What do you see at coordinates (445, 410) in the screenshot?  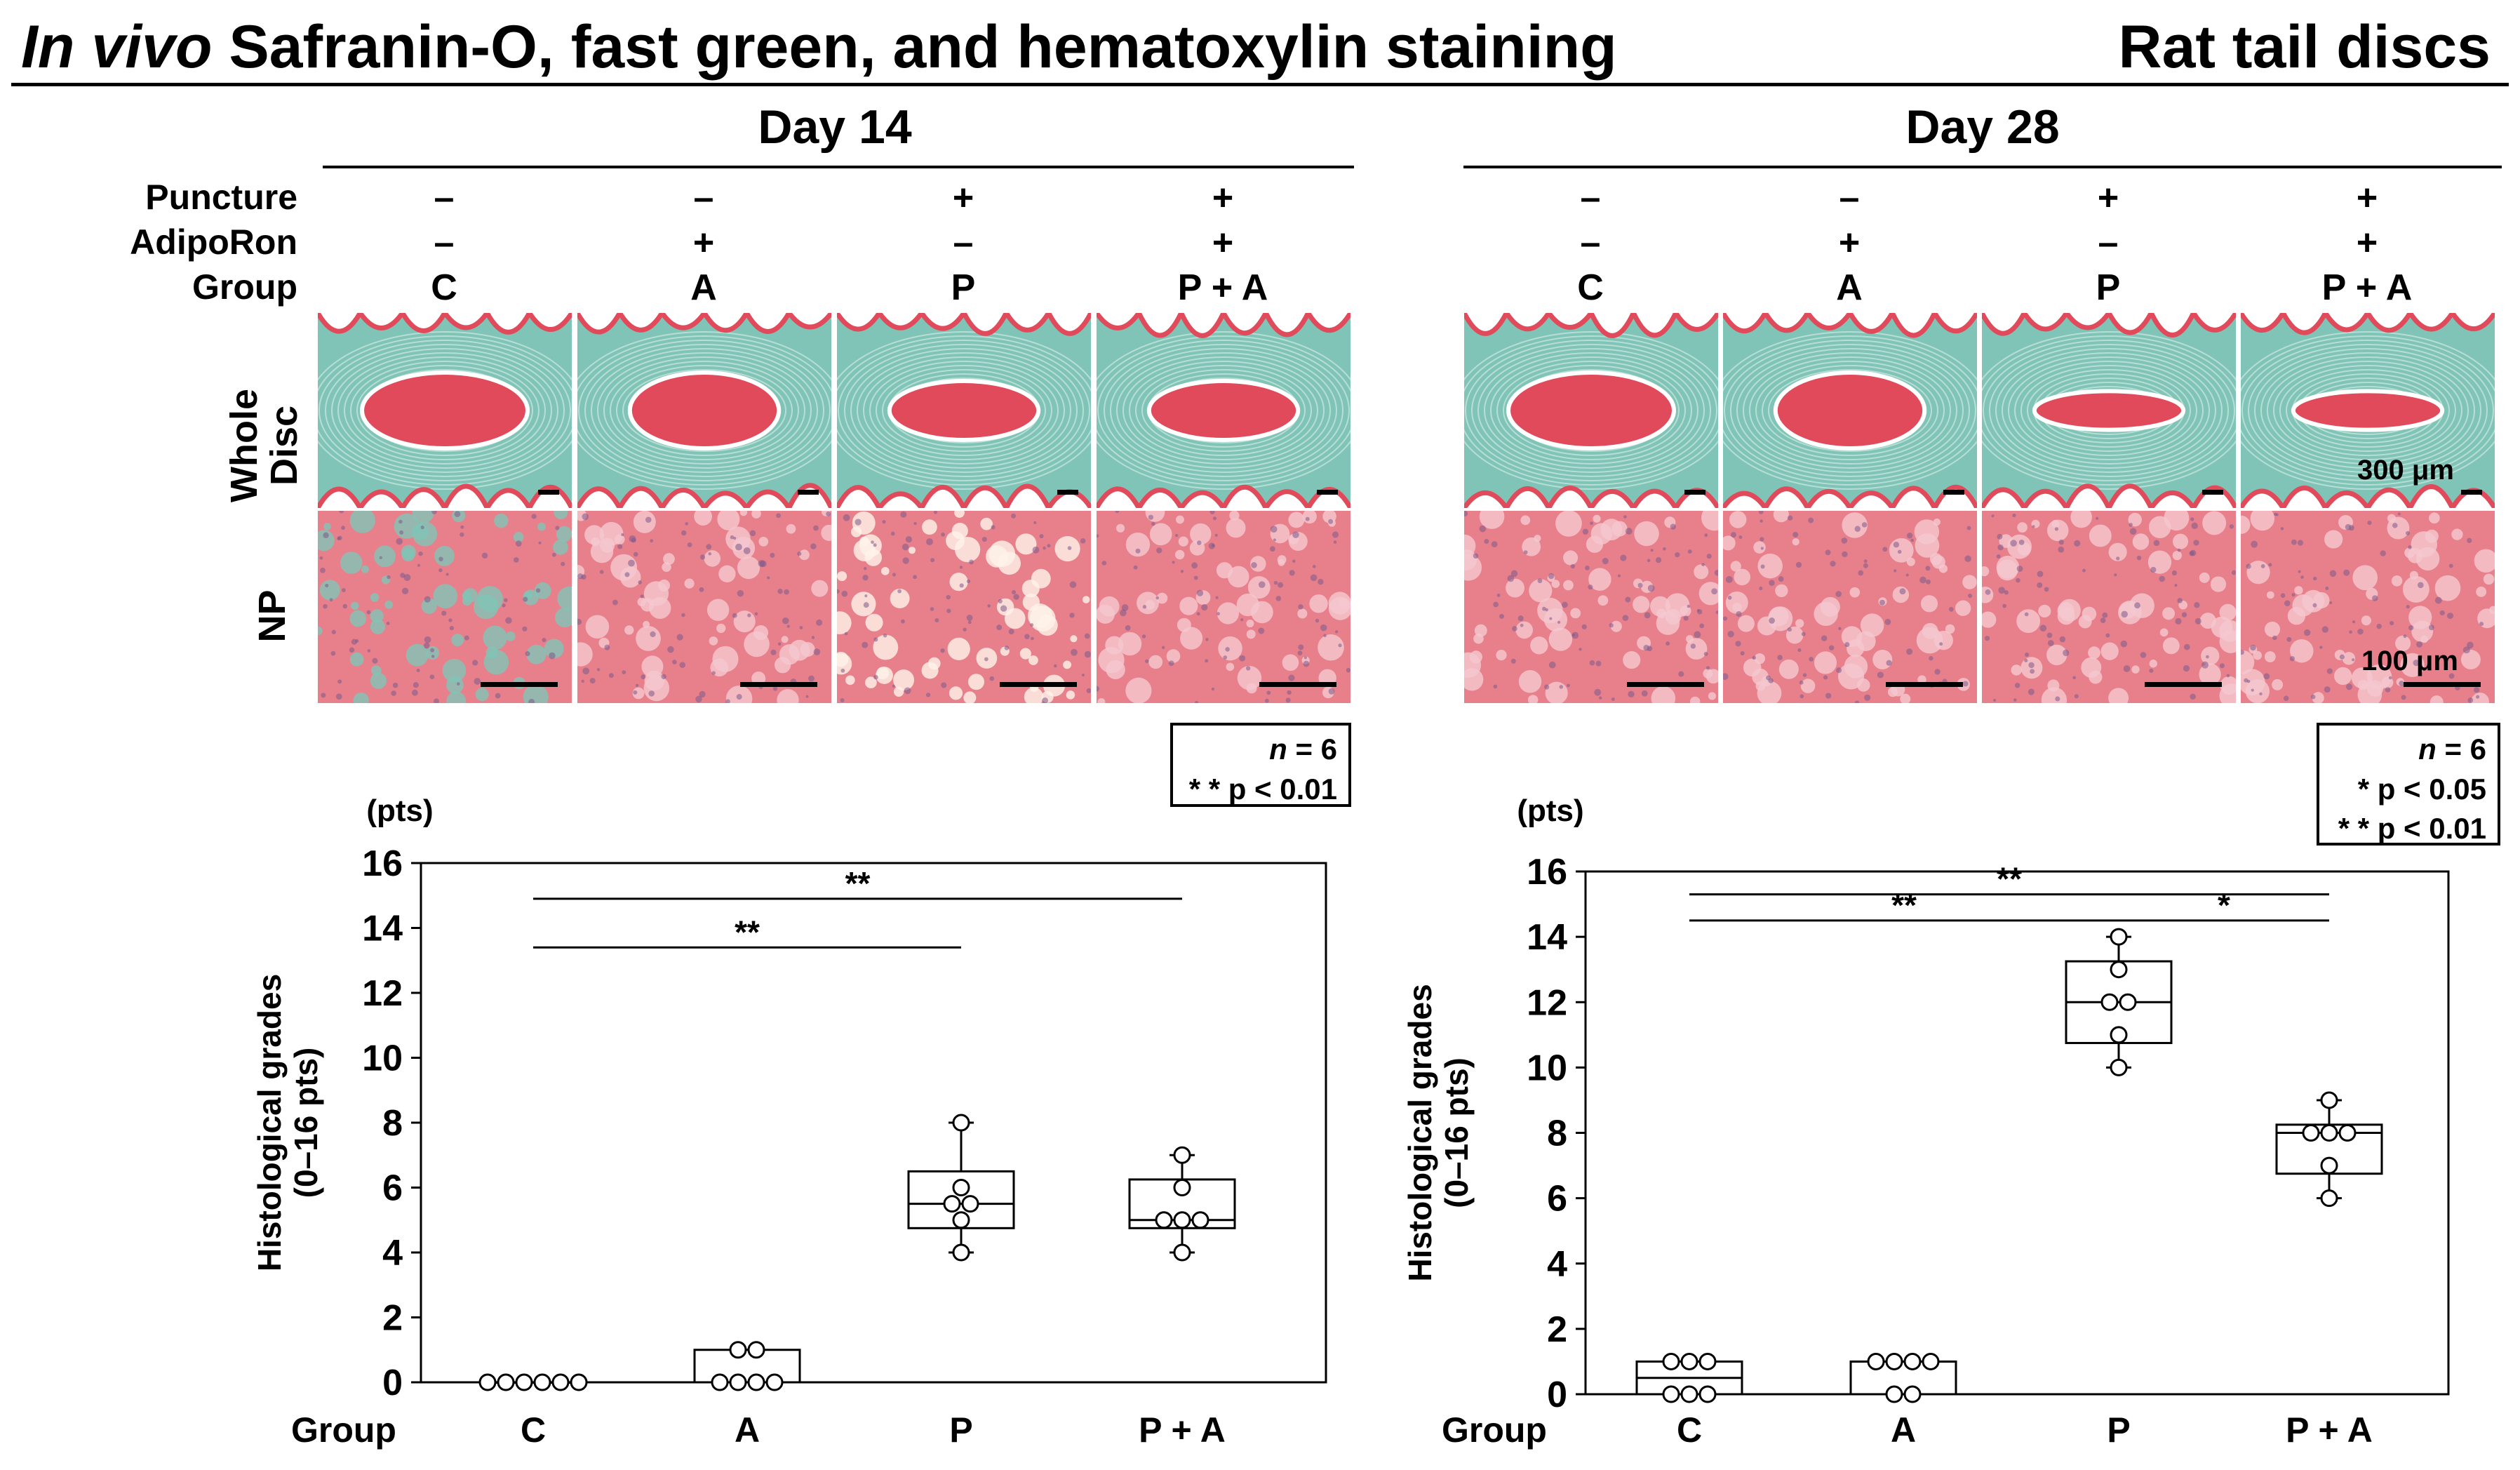 I see `whole-disc-image-d14-c` at bounding box center [445, 410].